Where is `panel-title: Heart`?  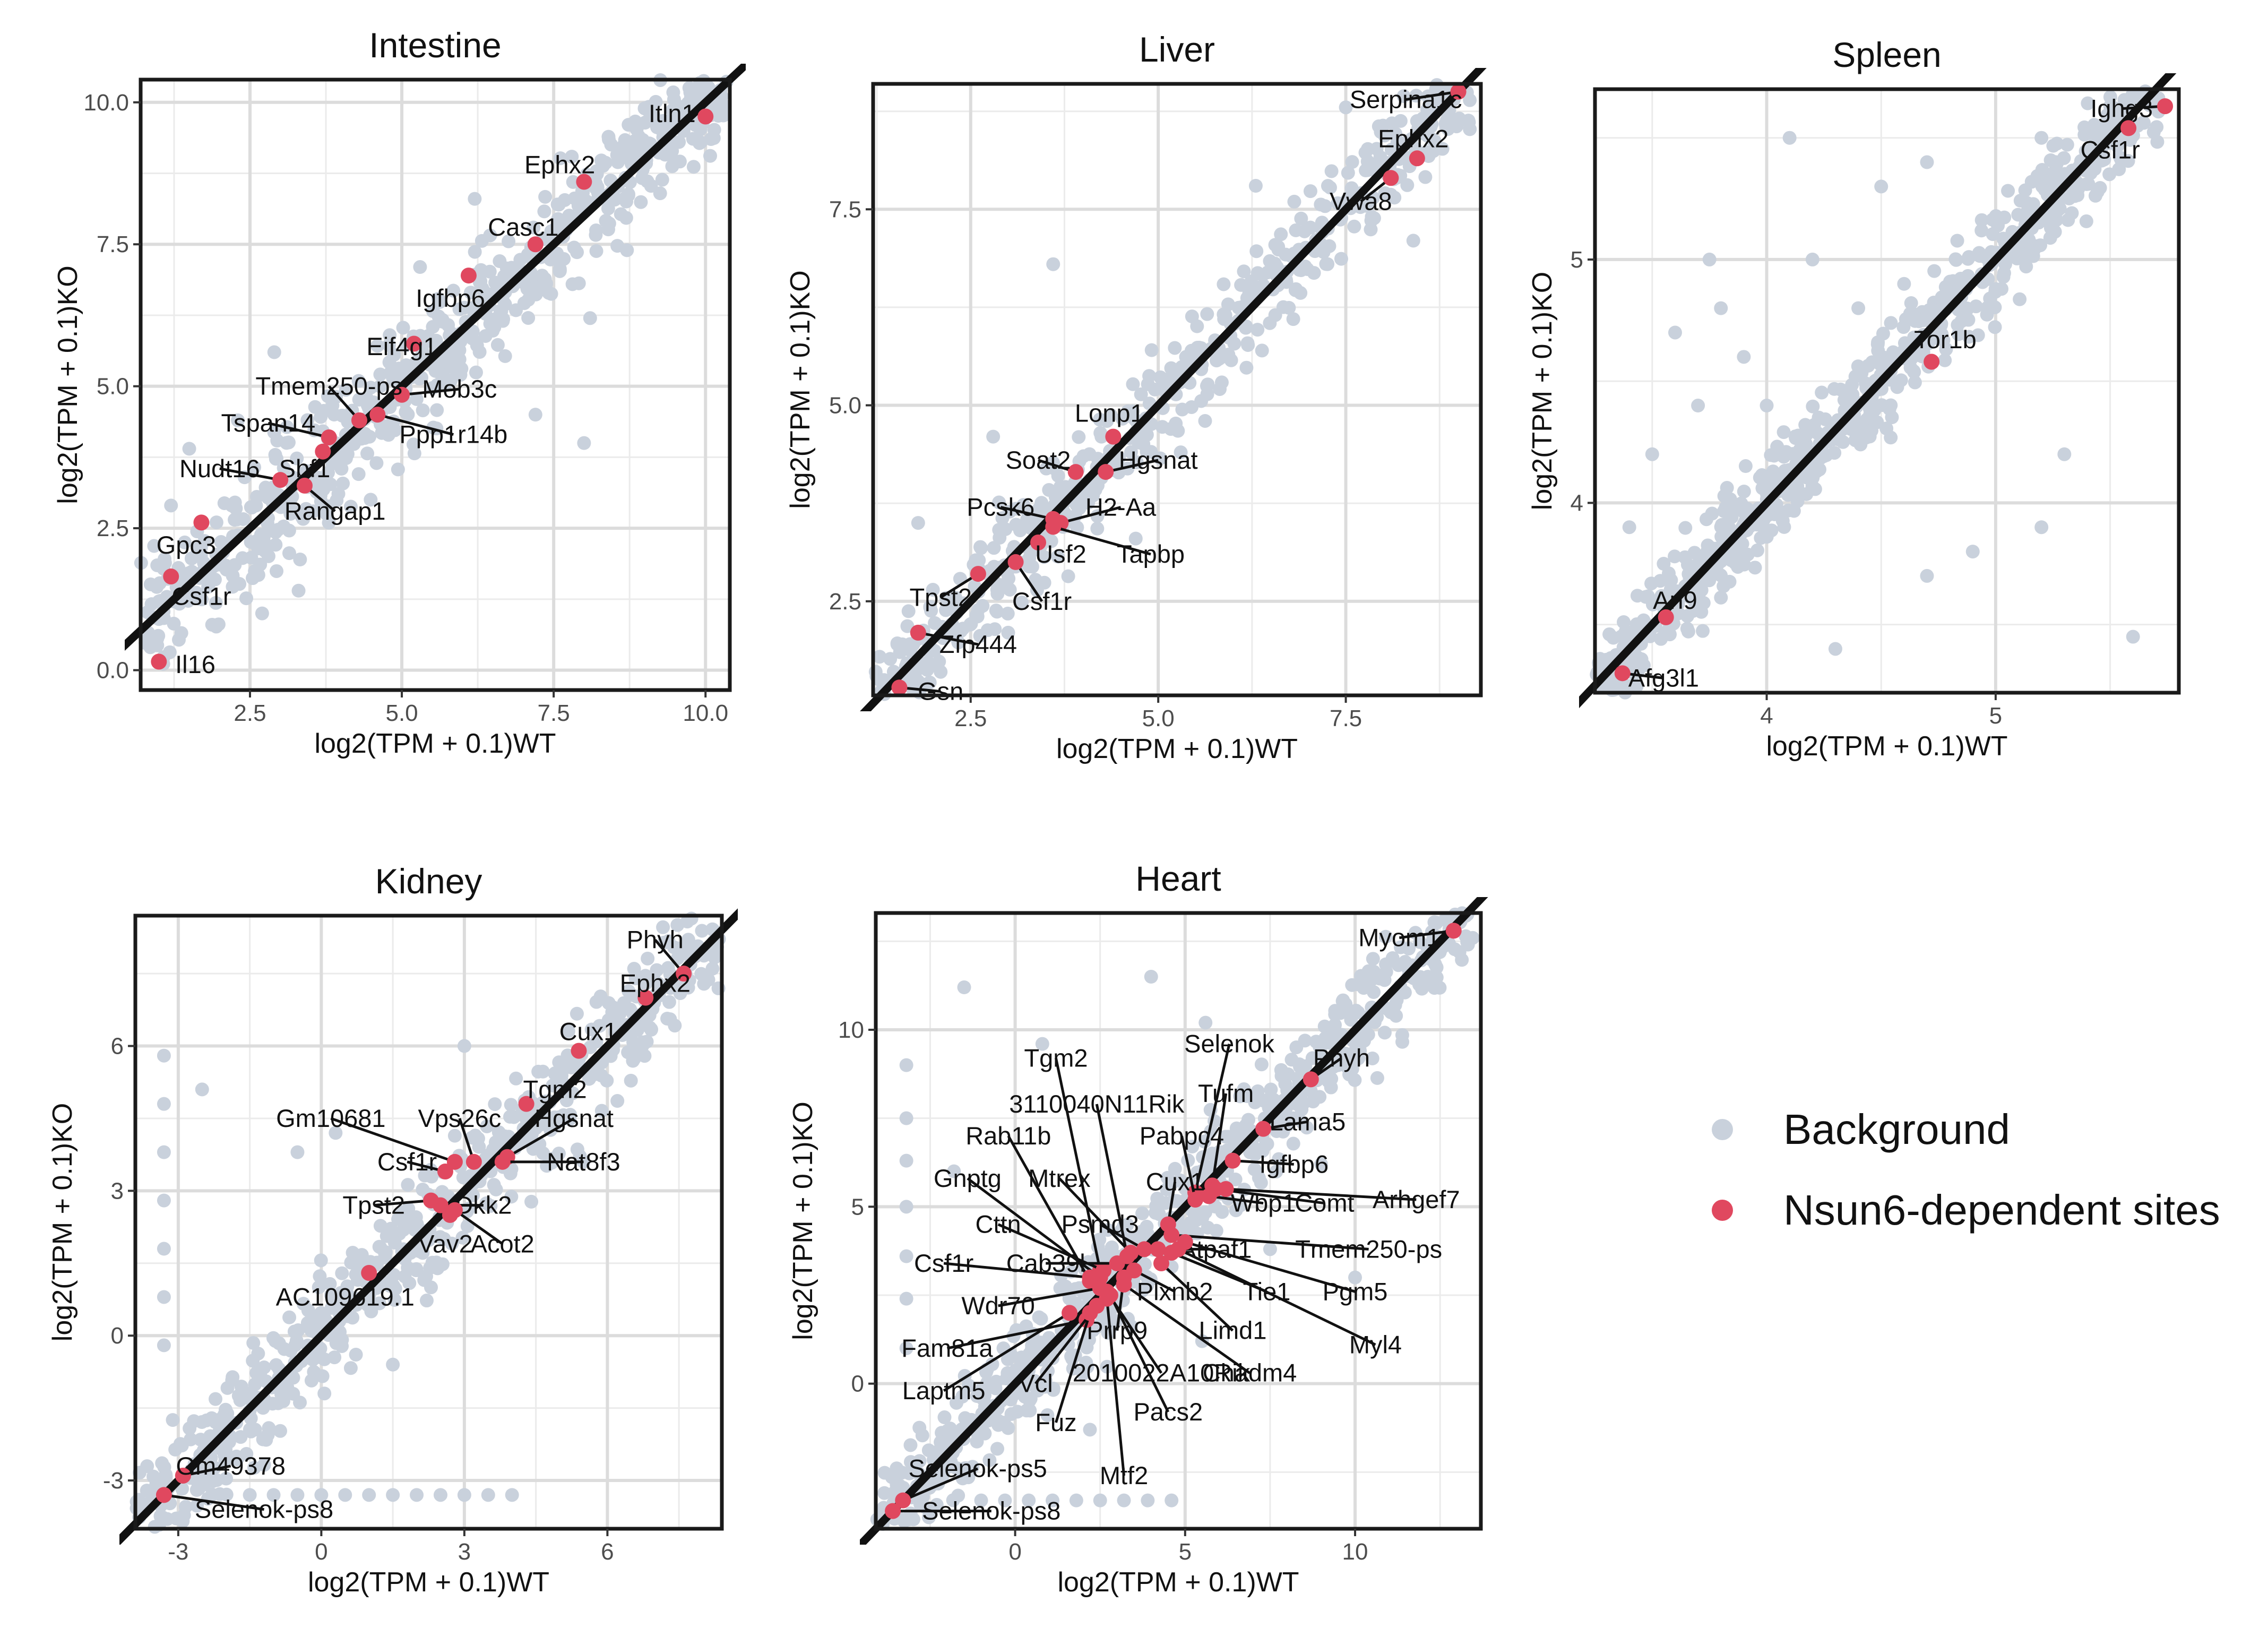
panel-title: Heart is located at coordinates (1178, 878).